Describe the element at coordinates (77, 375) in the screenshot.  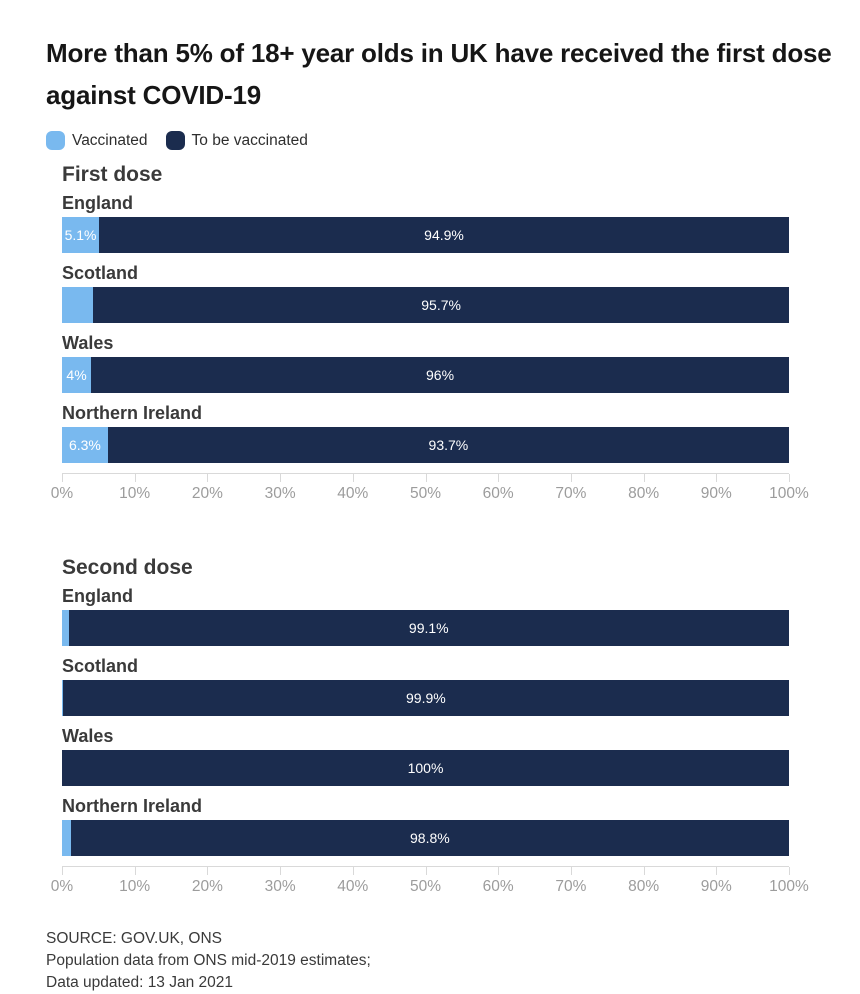
I see `vaccinated-bar: 4%` at that location.